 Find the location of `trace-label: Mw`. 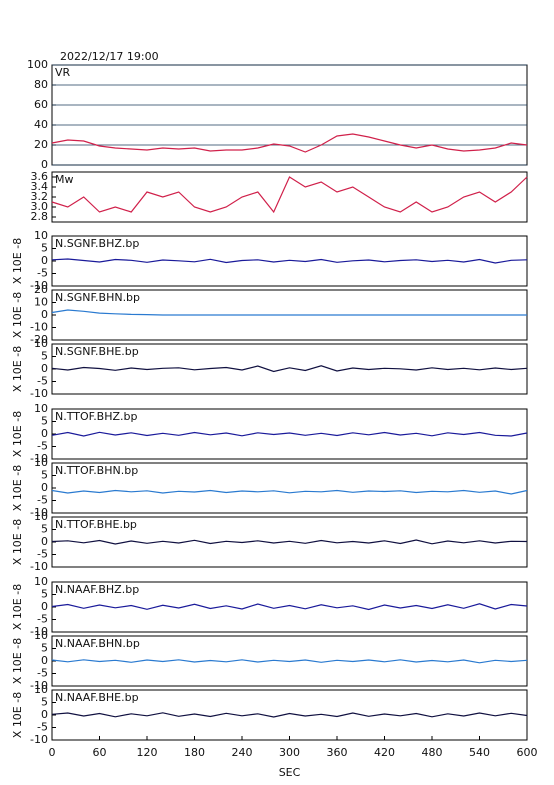

trace-label: Mw is located at coordinates (64, 179).